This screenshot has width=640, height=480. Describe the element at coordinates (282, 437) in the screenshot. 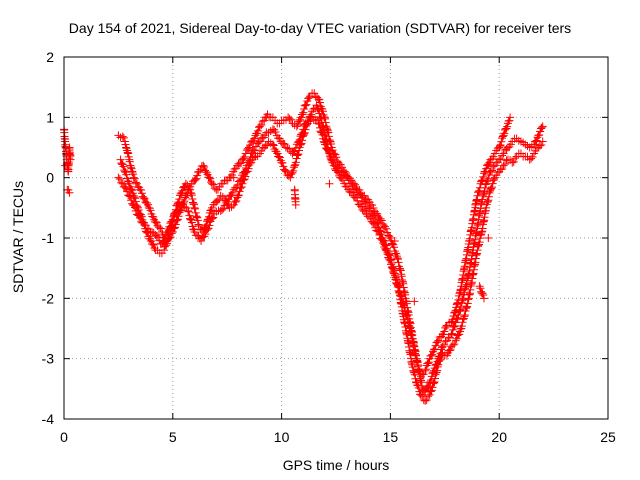

I see `x-tick-label: 10` at that location.